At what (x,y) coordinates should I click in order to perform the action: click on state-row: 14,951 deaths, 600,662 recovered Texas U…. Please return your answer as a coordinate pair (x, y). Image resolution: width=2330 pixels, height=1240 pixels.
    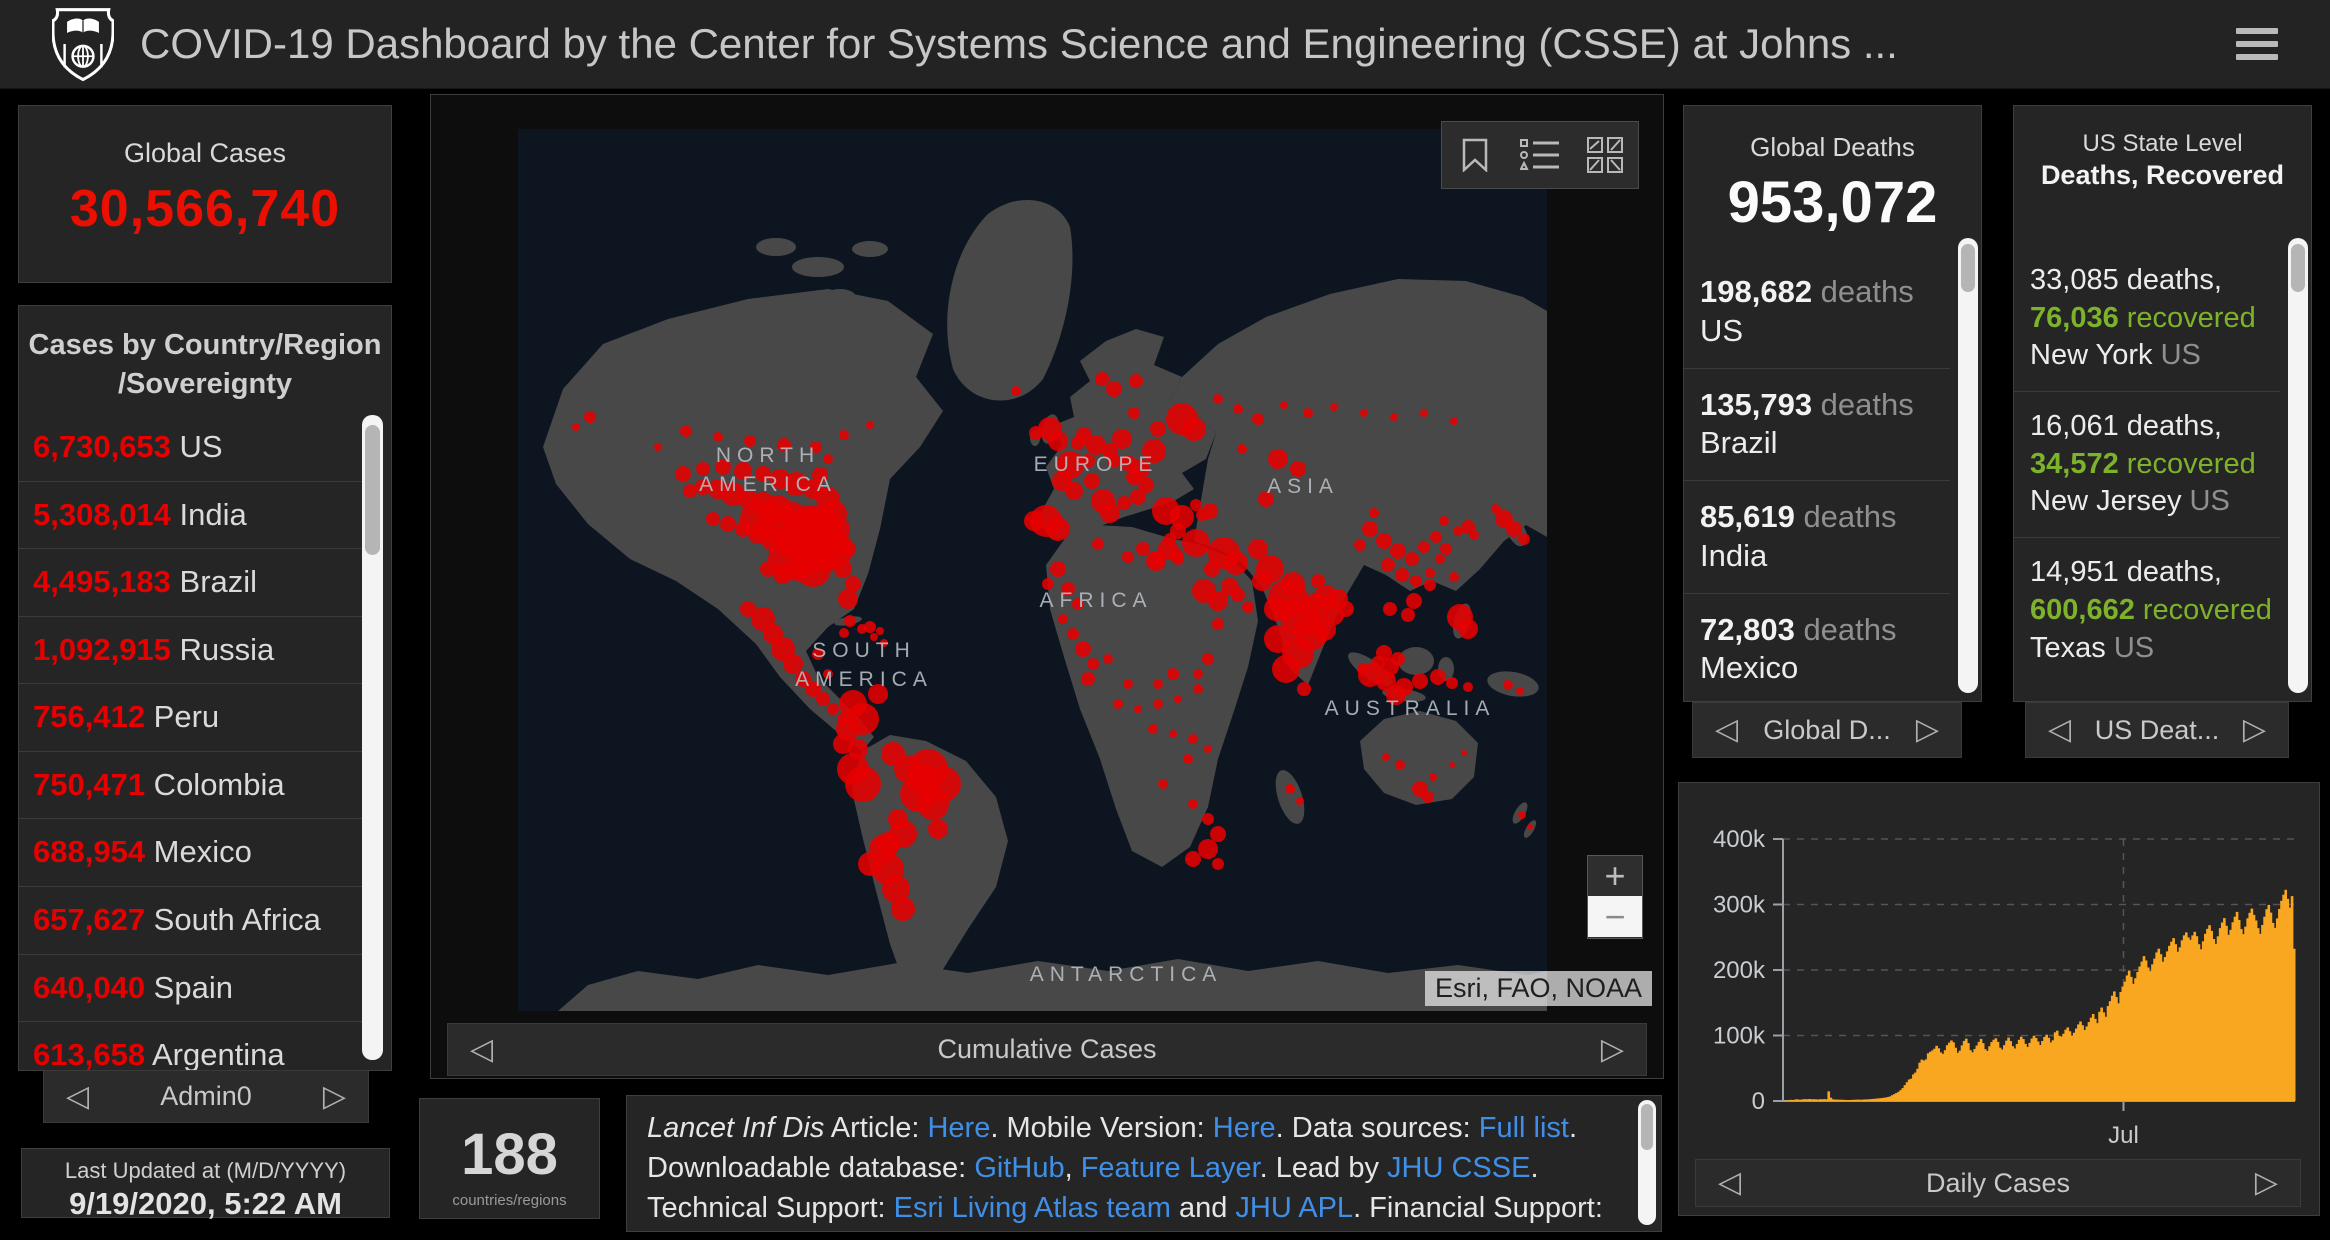
    Looking at the image, I should click on (2147, 610).